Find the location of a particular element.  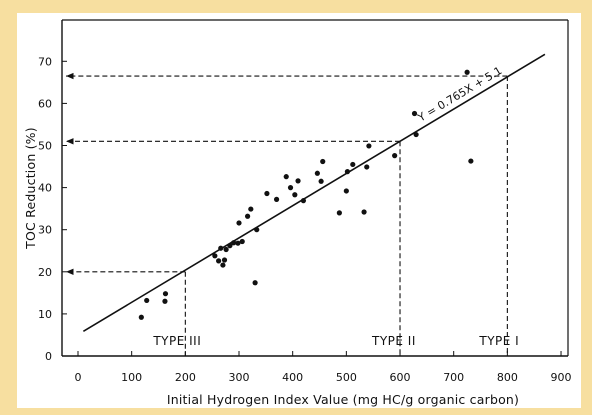

x-tick-label: 900 is located at coordinates (561, 377).